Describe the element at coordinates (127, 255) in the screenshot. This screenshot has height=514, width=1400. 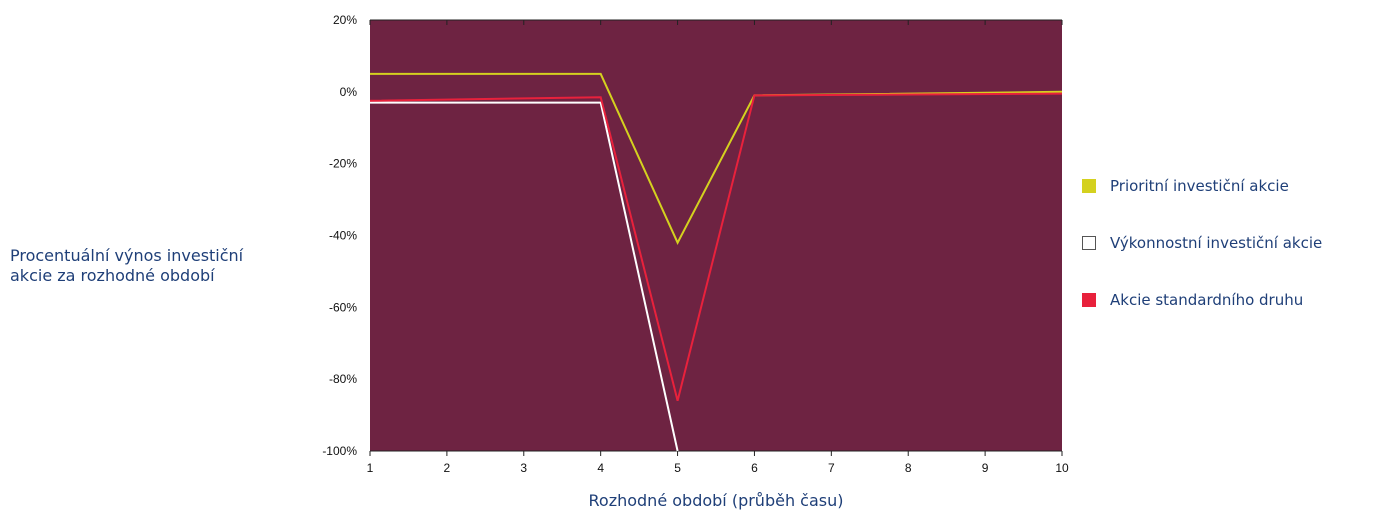
I see `y-axis-title-line-1: Procentuální výnos investiční` at that location.